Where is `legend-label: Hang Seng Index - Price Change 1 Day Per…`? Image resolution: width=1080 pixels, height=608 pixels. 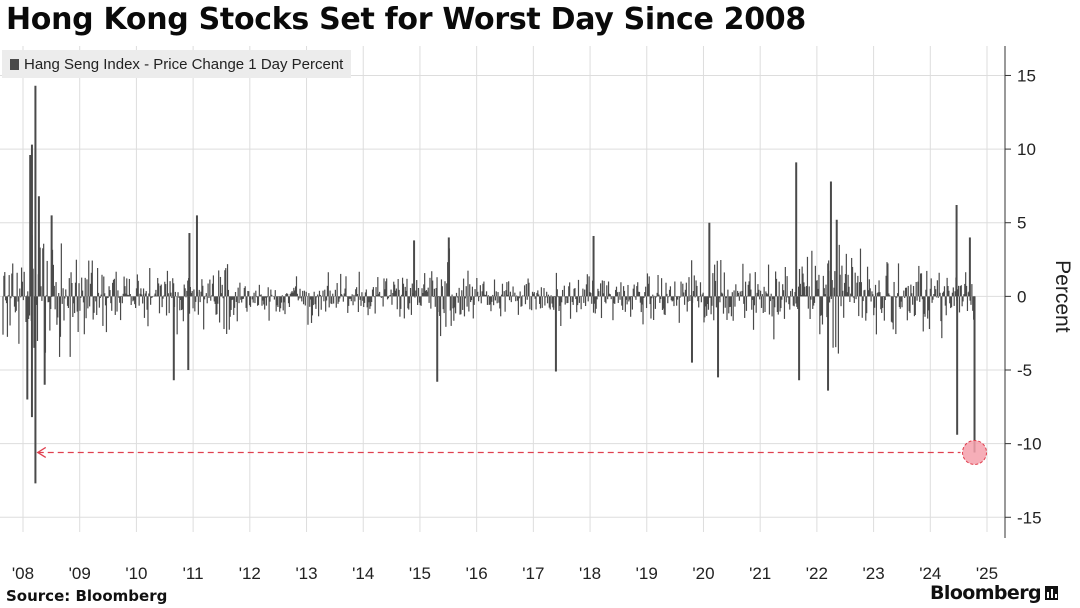 legend-label: Hang Seng Index - Price Change 1 Day Per… is located at coordinates (184, 64).